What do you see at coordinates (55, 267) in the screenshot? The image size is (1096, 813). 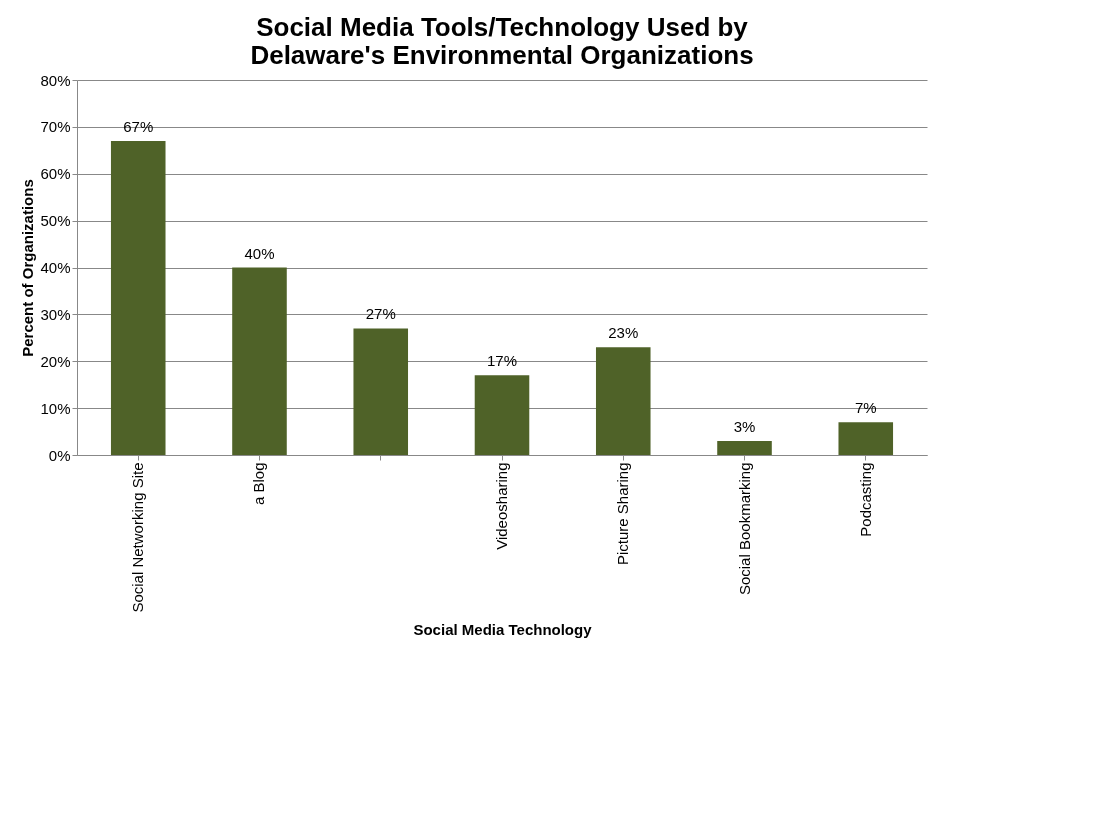 I see `y-tick-label: 40%` at bounding box center [55, 267].